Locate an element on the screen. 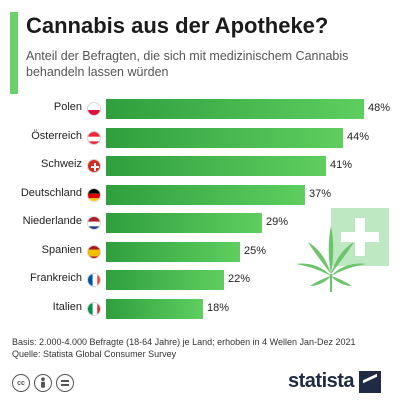 This screenshot has height=405, width=405. spain-flag-icon is located at coordinates (94, 251).